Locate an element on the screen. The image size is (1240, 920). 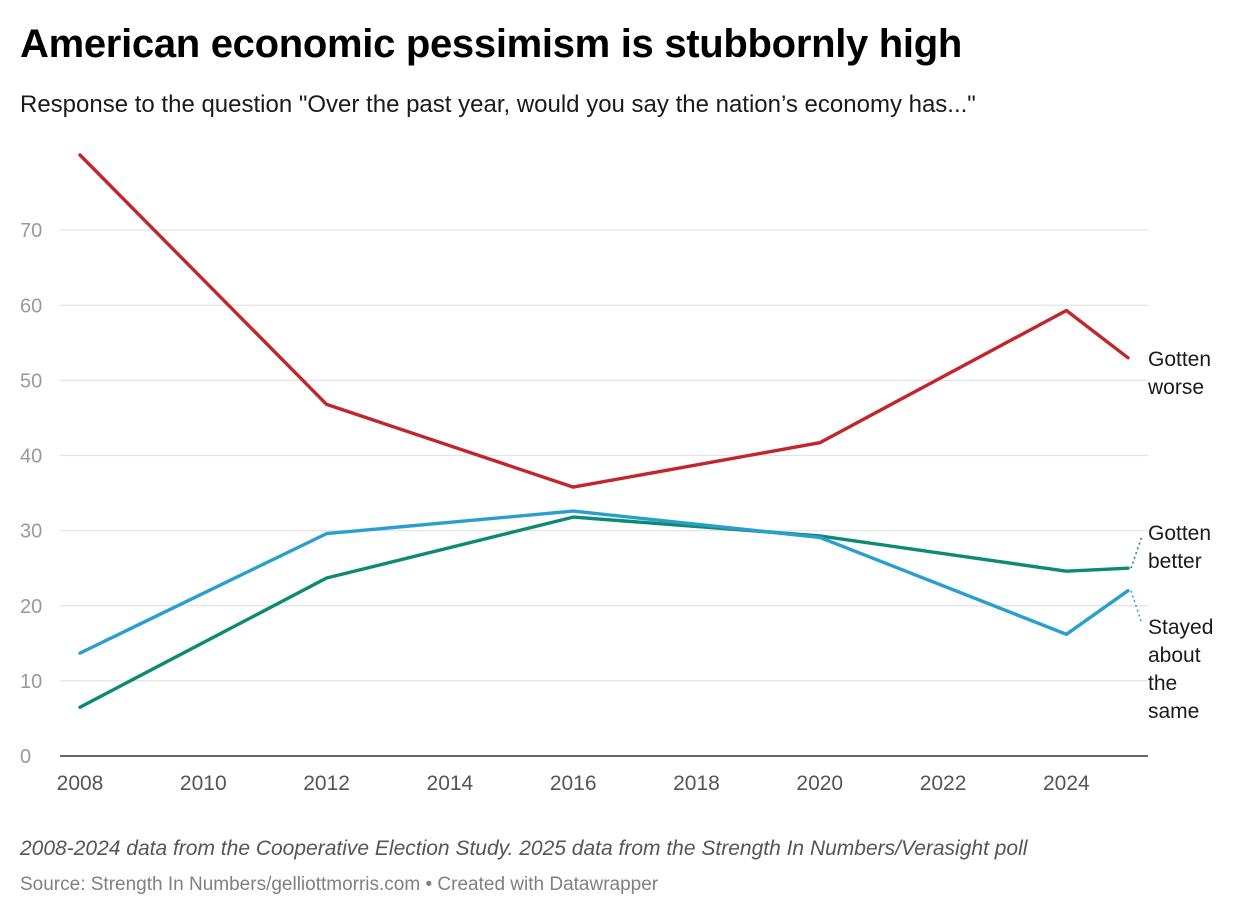
x-tick-label: 2016 is located at coordinates (573, 783).